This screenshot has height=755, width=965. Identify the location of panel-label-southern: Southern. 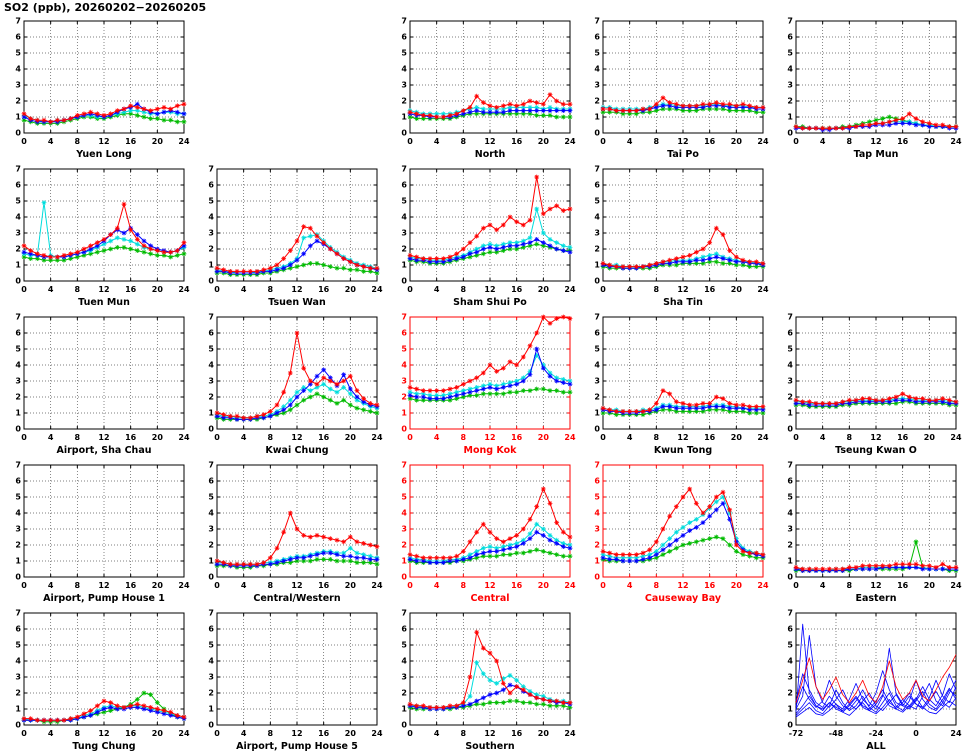
(490, 746).